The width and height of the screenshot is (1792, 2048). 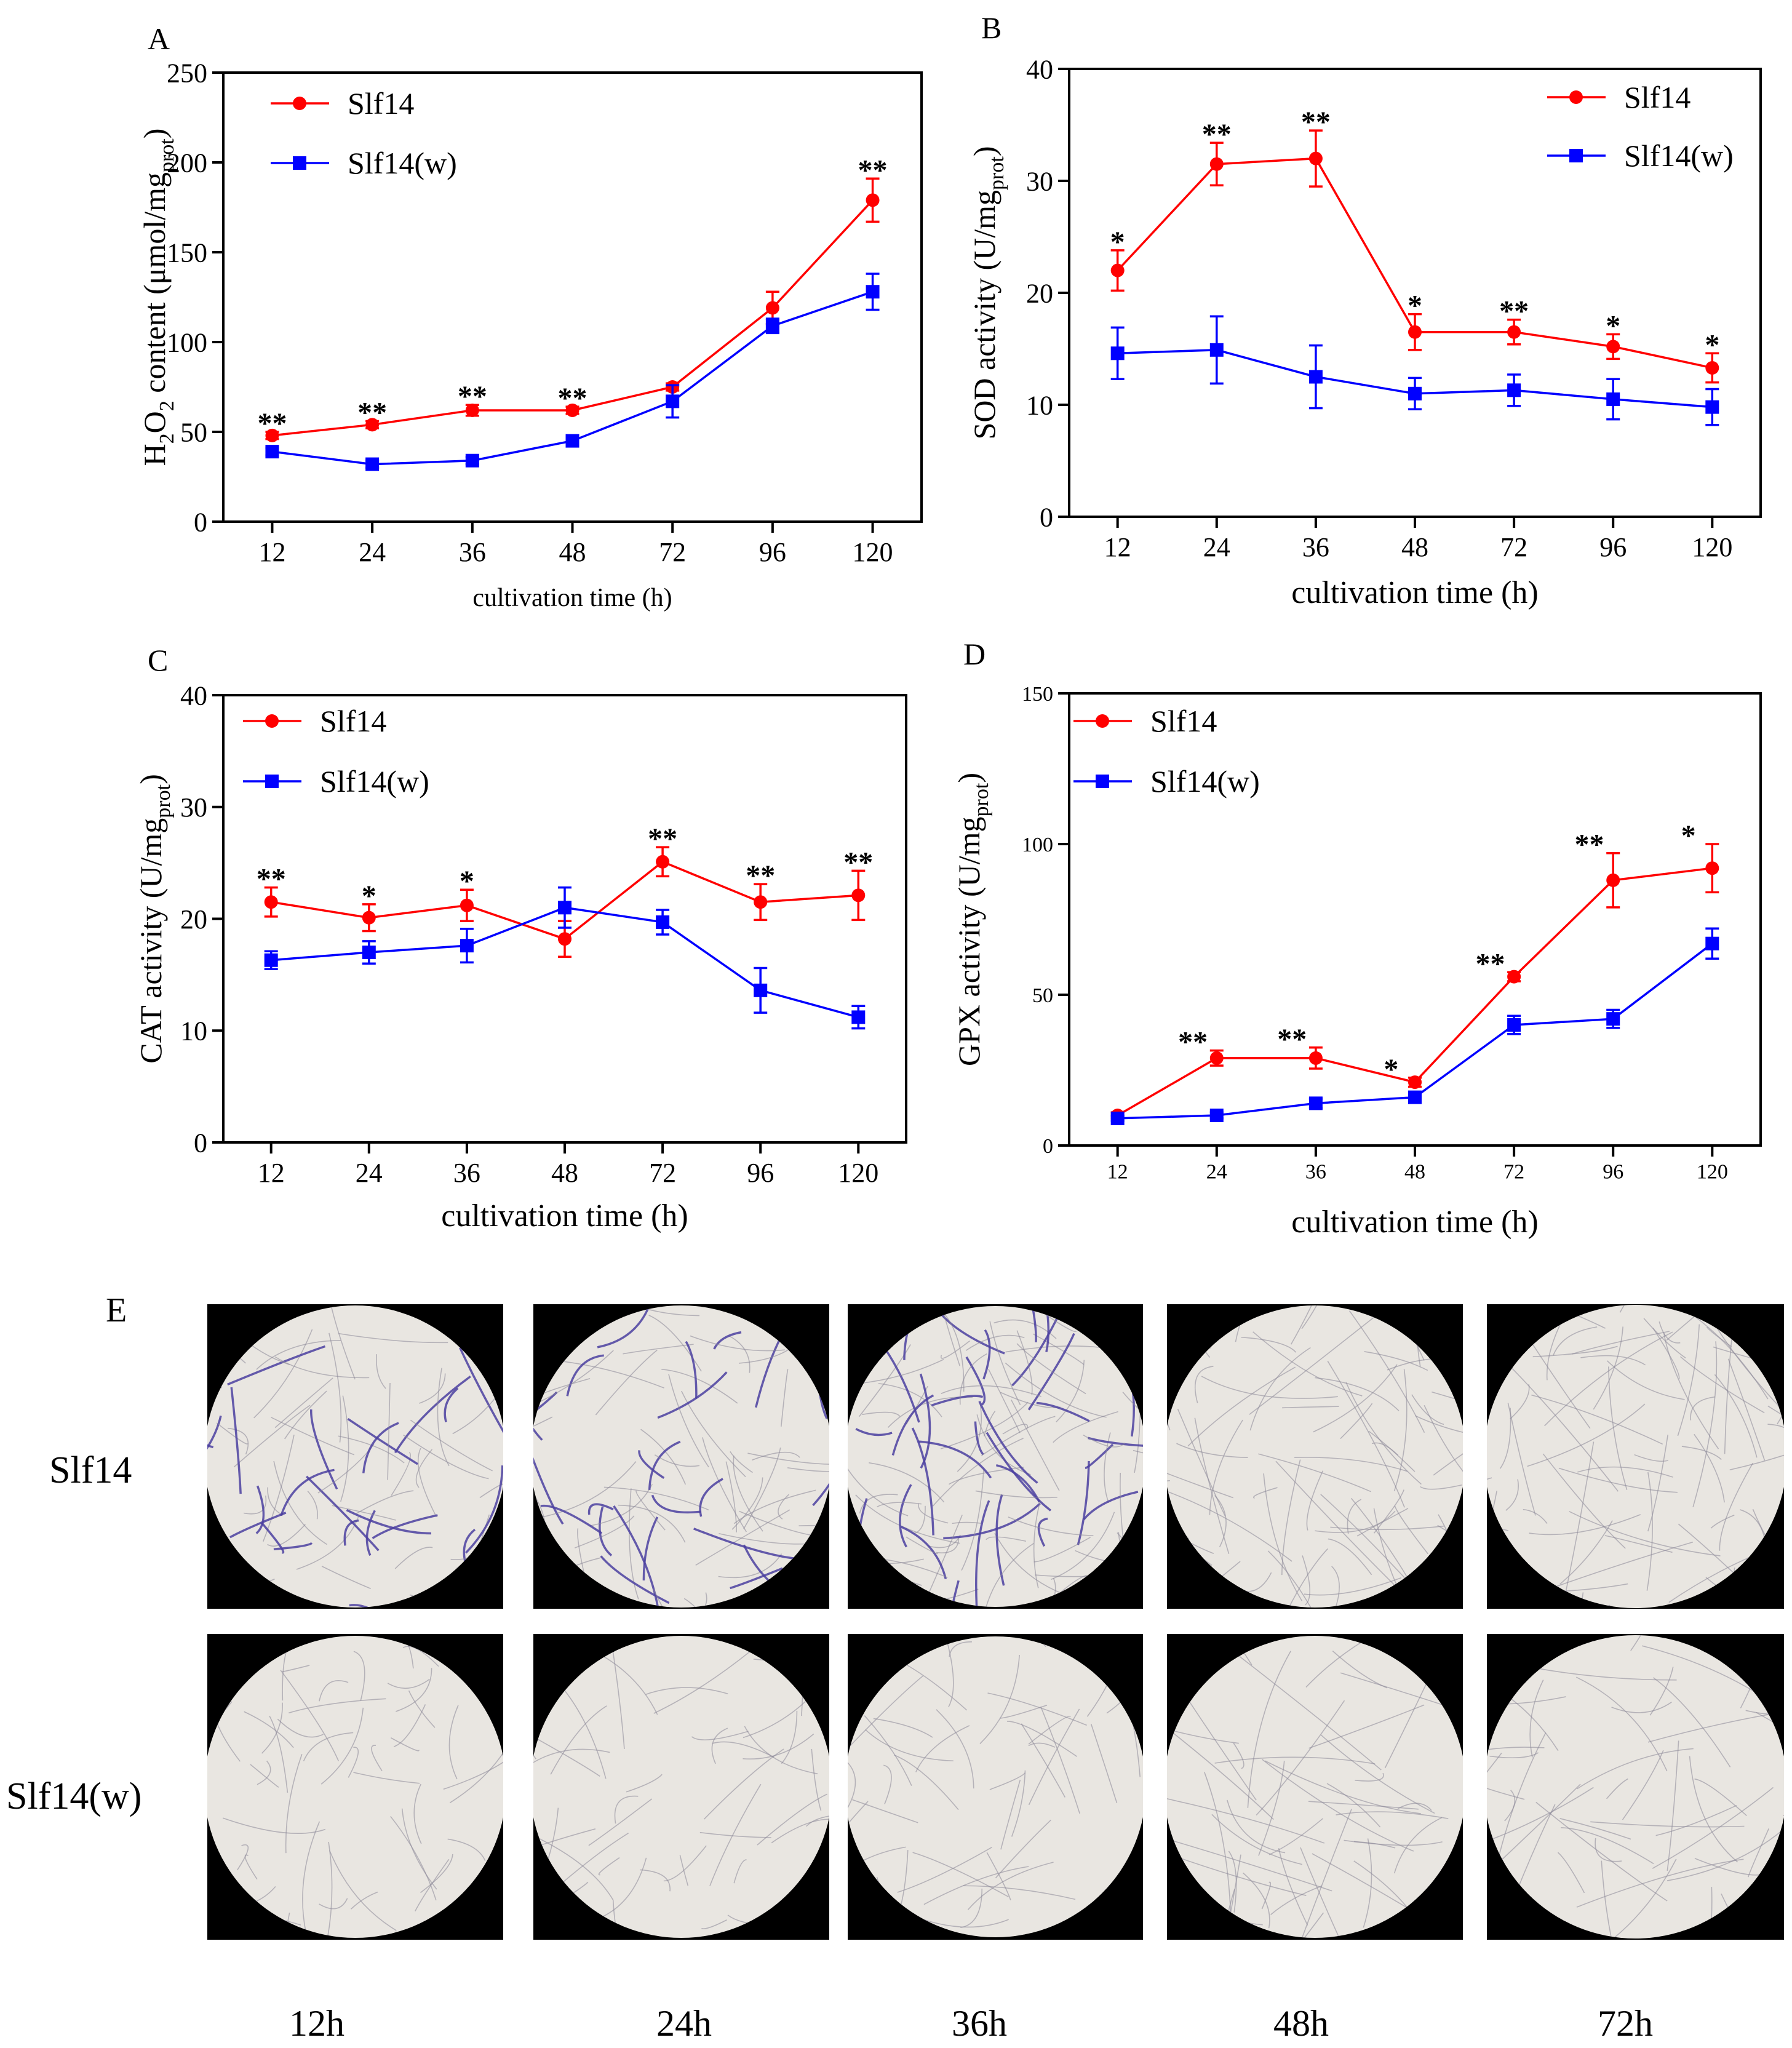 I want to click on y-tick-label: 0, so click(x=200, y=522).